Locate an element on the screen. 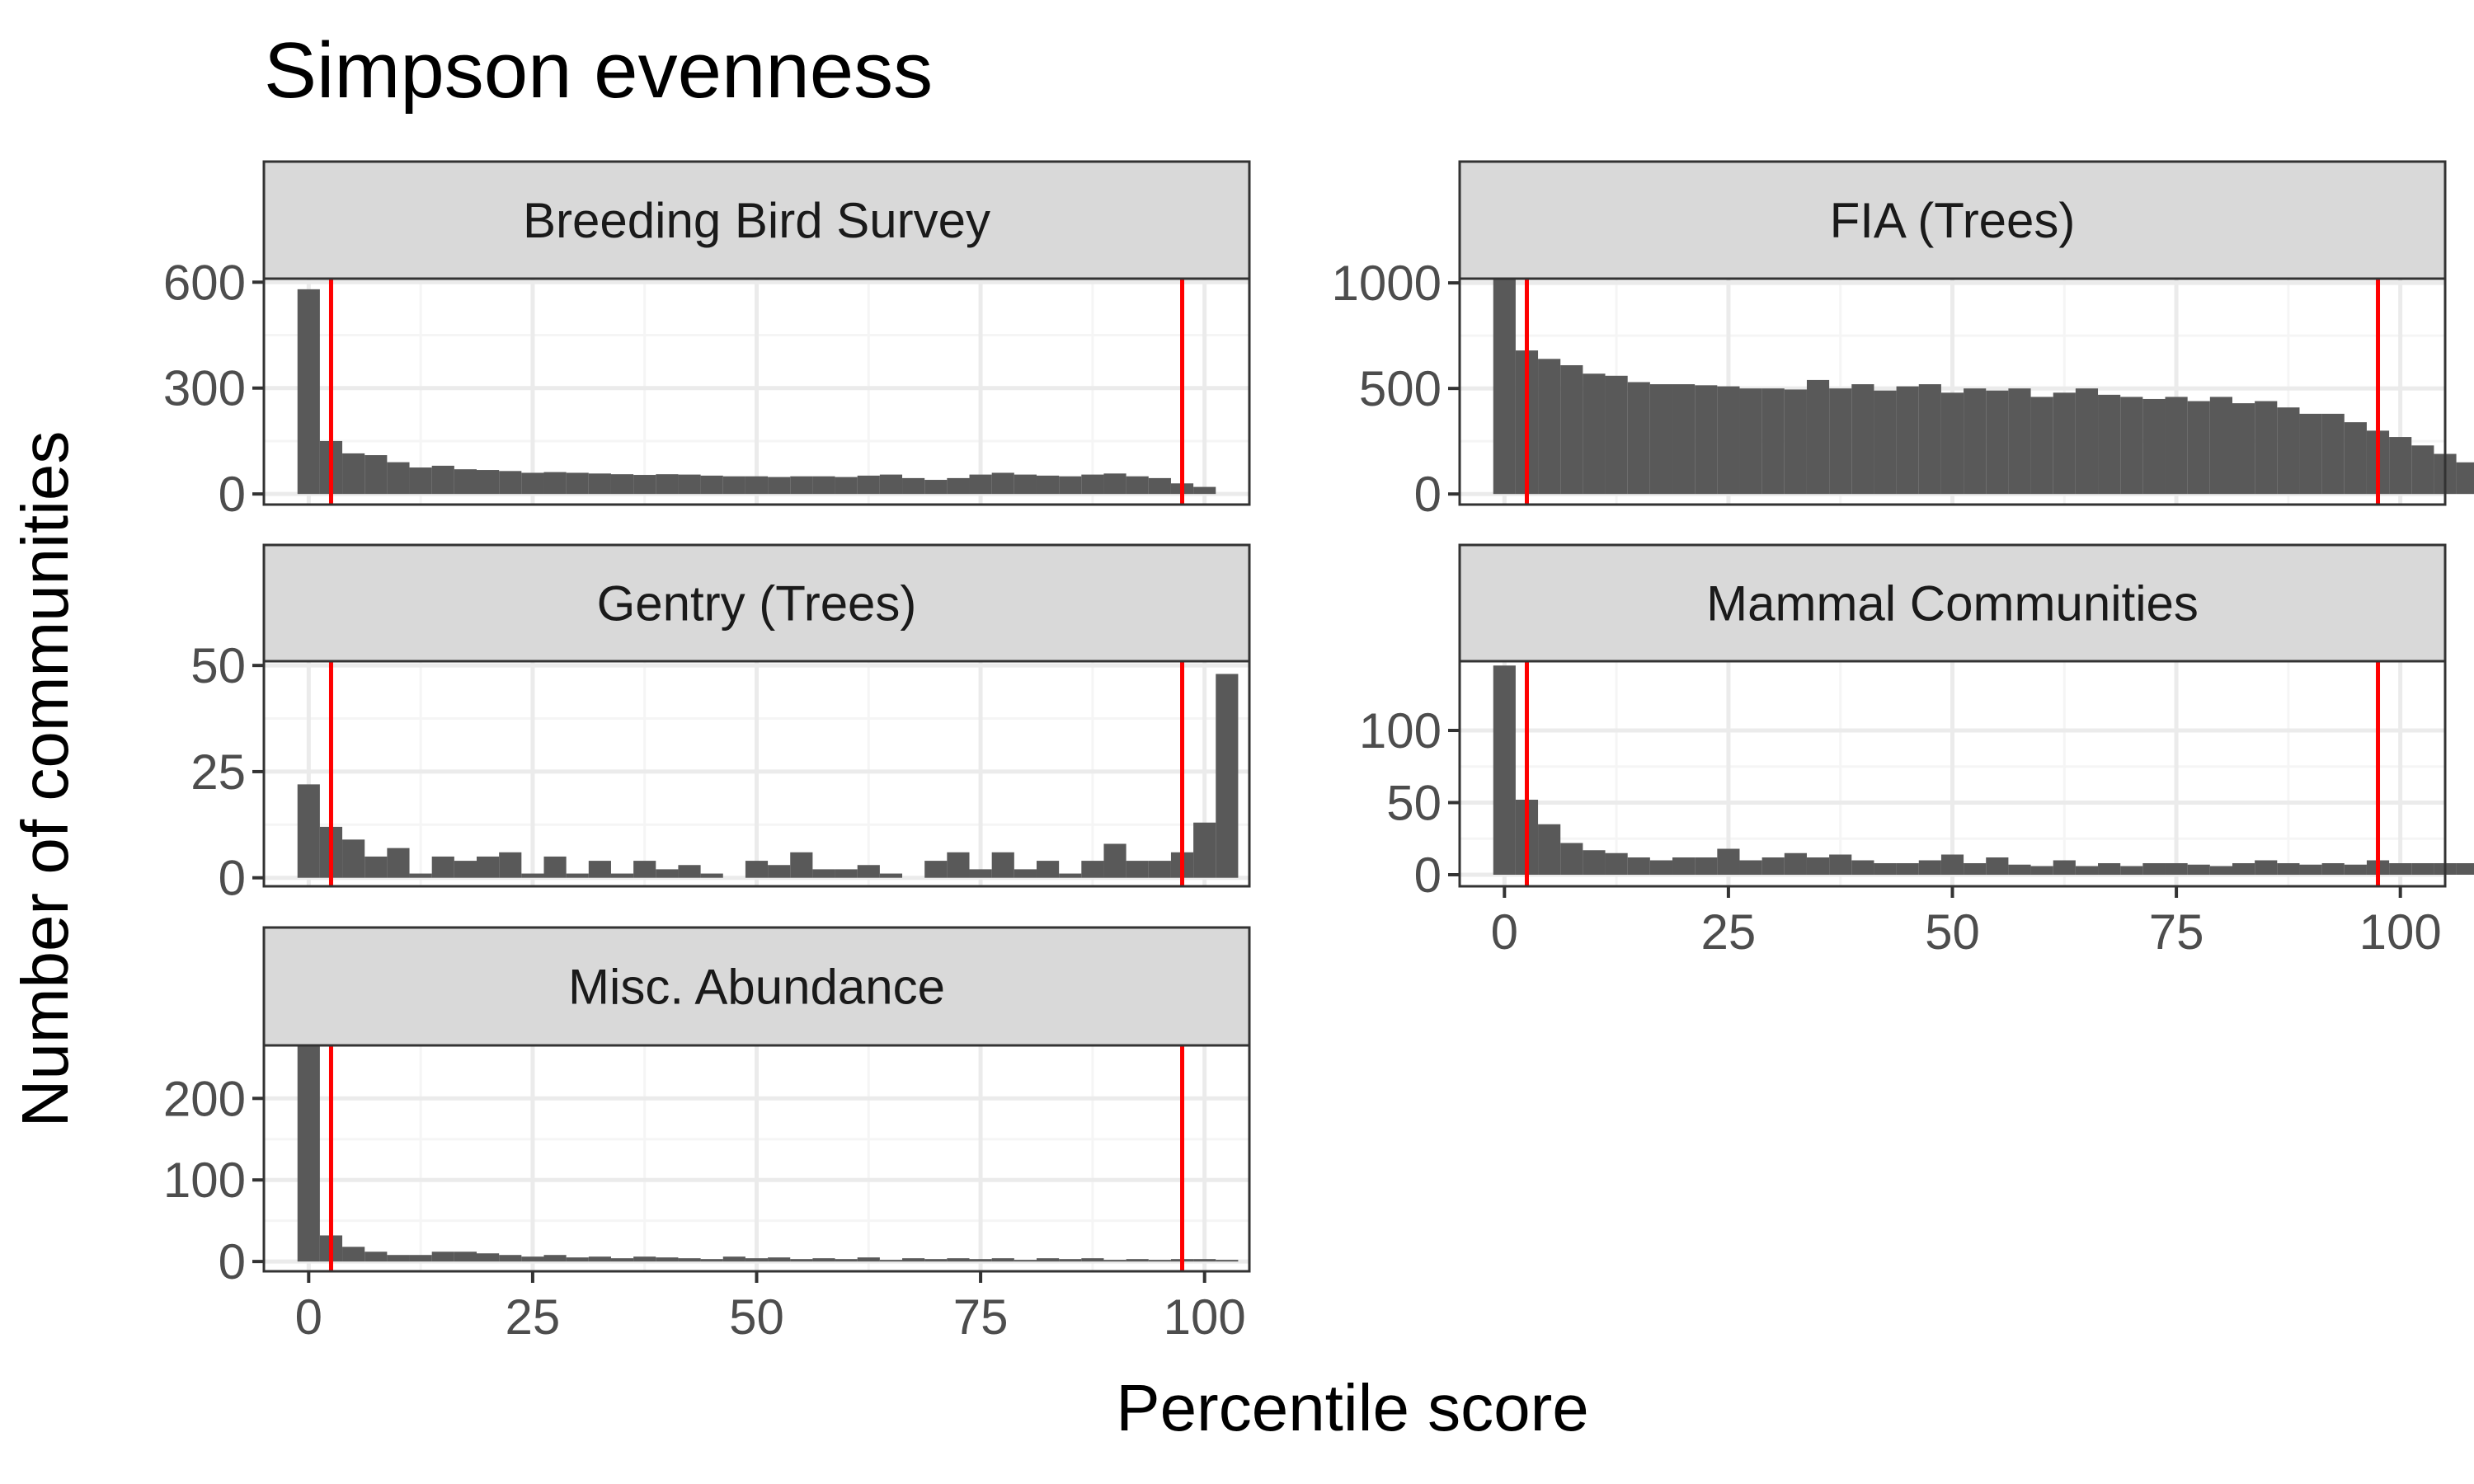 Image resolution: width=2474 pixels, height=1484 pixels. y-tick-label: 200 is located at coordinates (204, 1098).